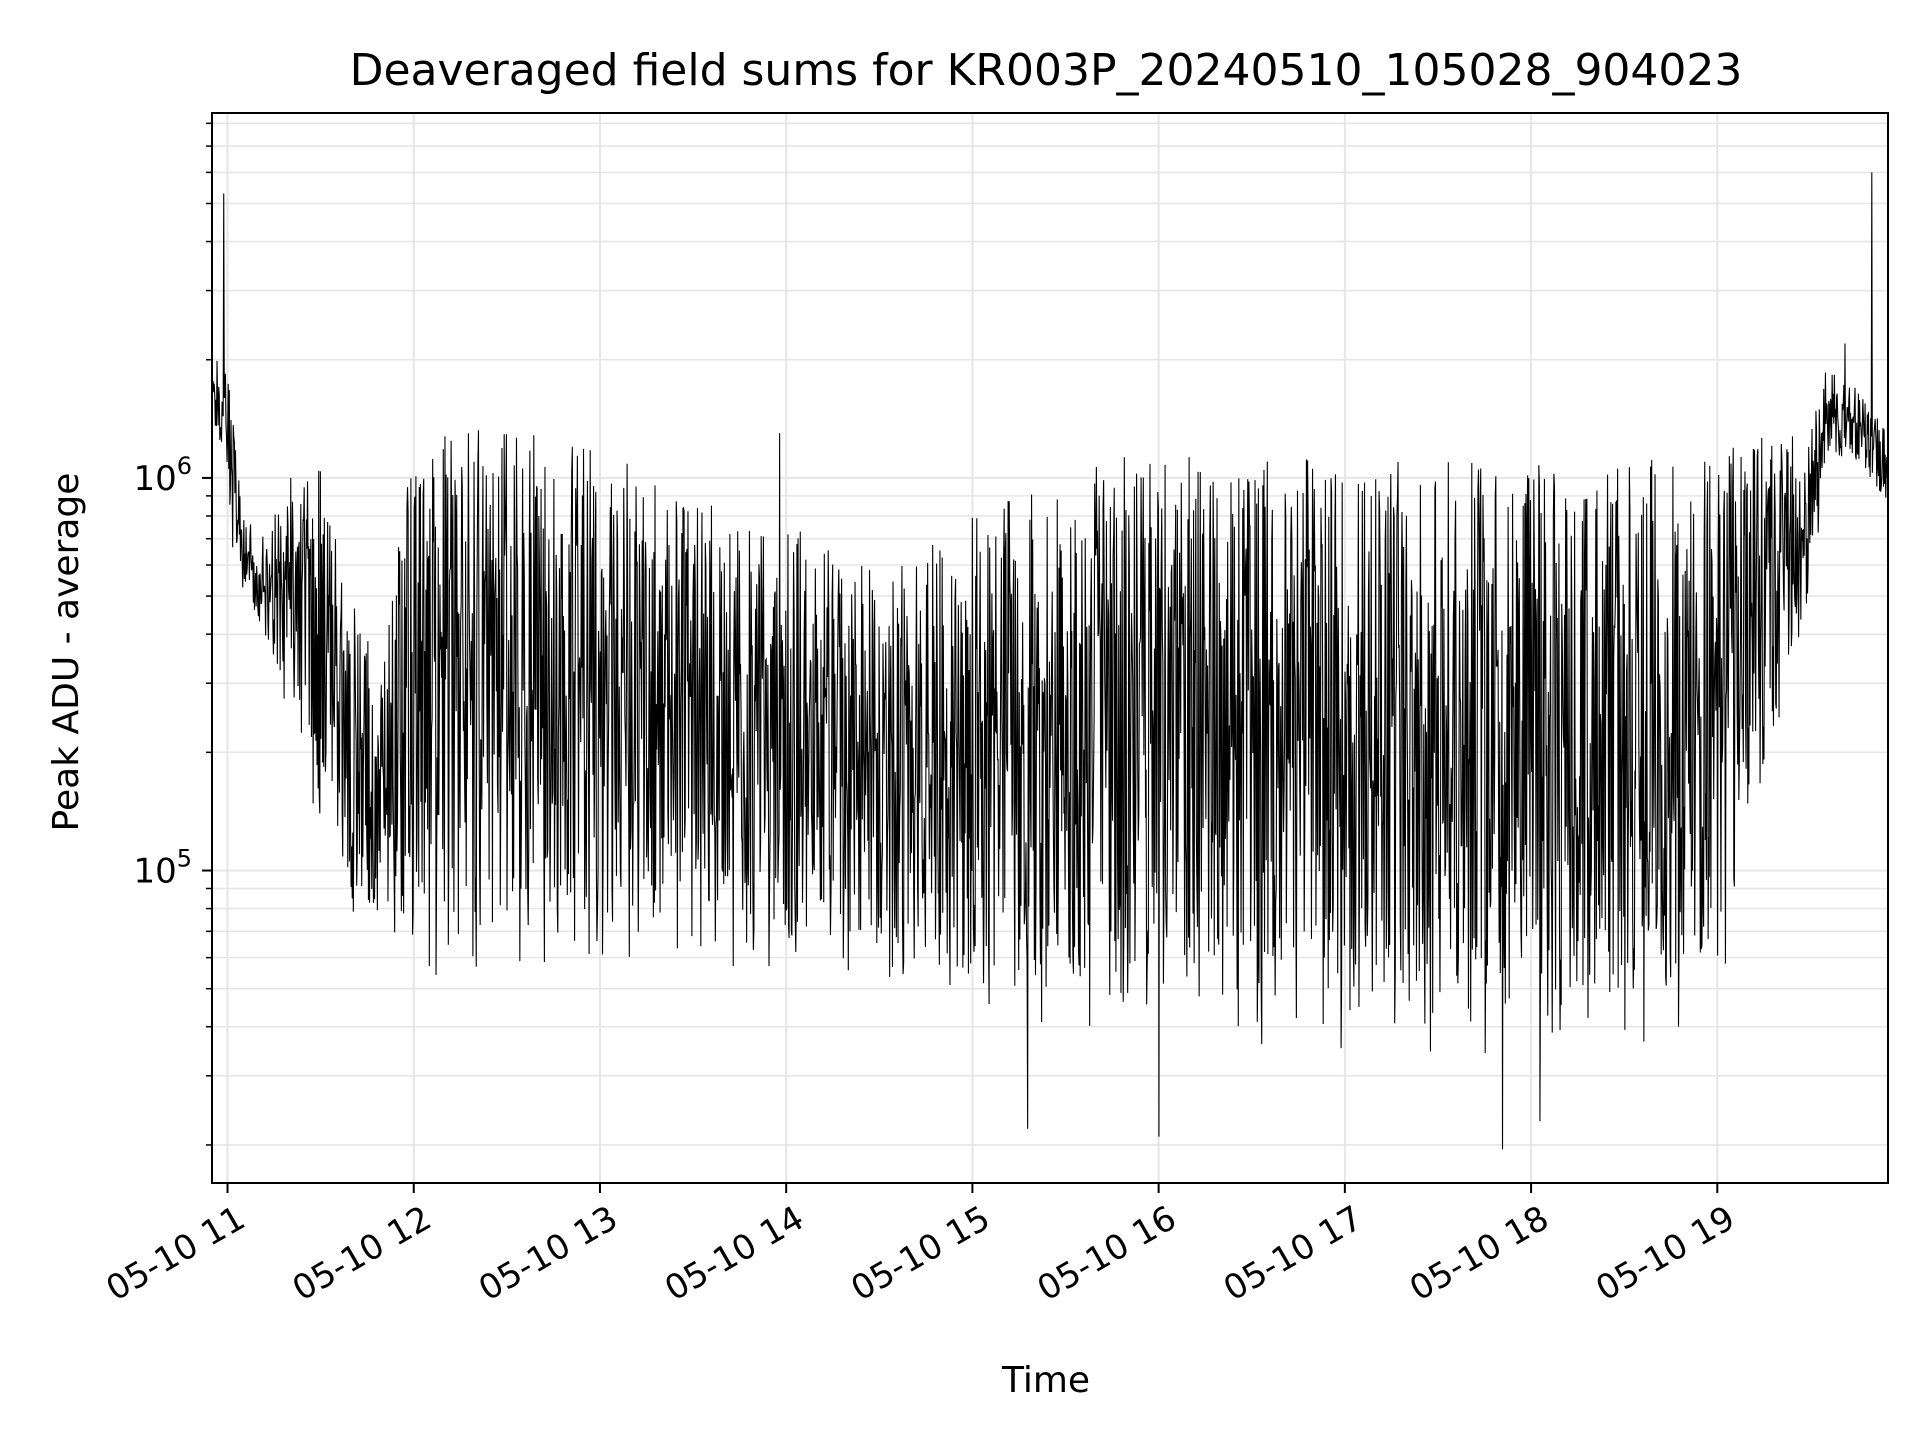 This screenshot has width=1920, height=1440. What do you see at coordinates (184, 466) in the screenshot?
I see `y-tick-exponent: 6` at bounding box center [184, 466].